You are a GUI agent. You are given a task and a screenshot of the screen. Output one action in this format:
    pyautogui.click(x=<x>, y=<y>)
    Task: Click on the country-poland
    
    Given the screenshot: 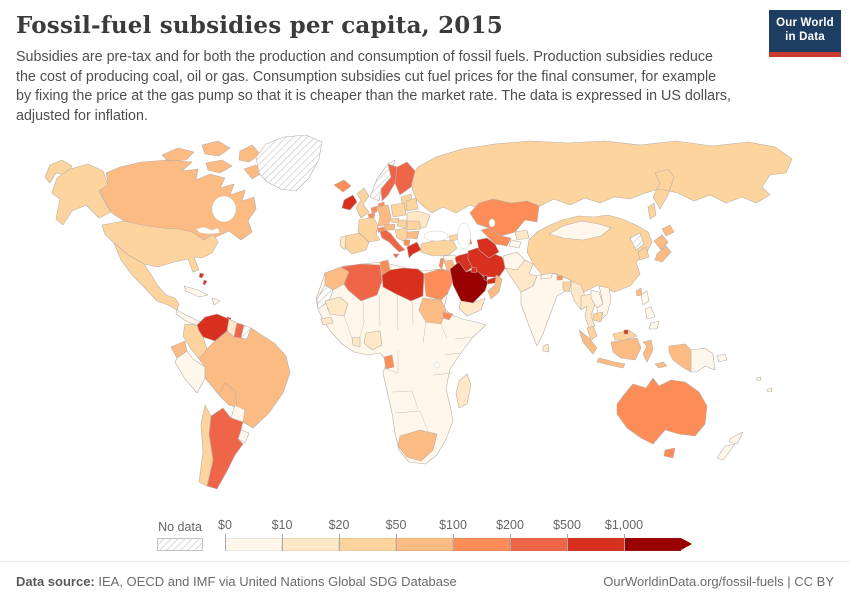 What is the action you would take?
    pyautogui.click(x=398, y=210)
    